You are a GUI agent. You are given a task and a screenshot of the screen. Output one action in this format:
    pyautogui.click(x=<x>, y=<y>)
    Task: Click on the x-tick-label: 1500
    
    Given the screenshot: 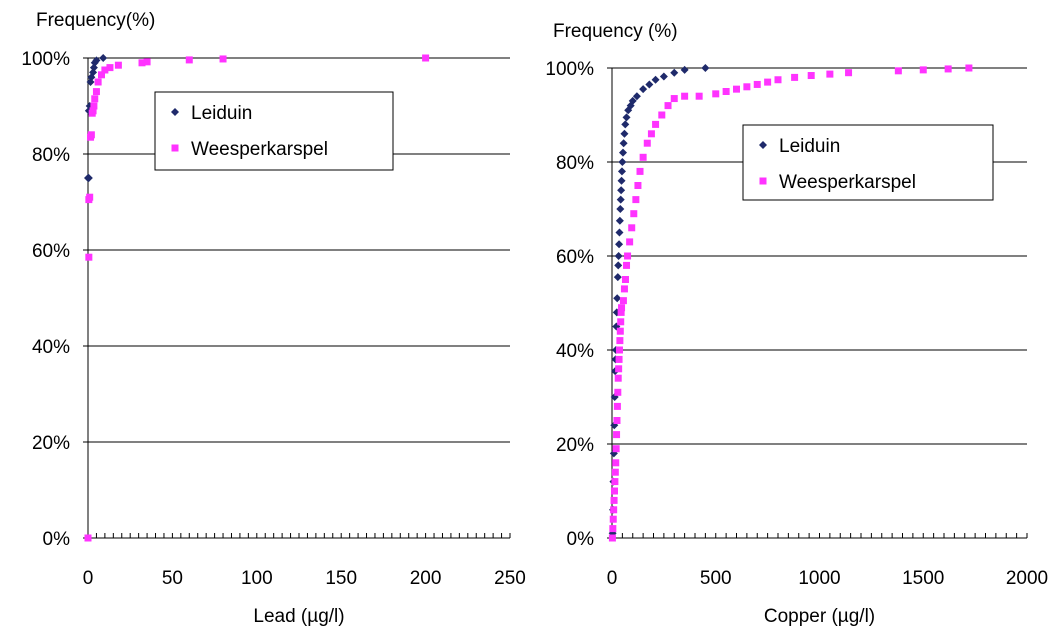 What is the action you would take?
    pyautogui.click(x=923, y=578)
    